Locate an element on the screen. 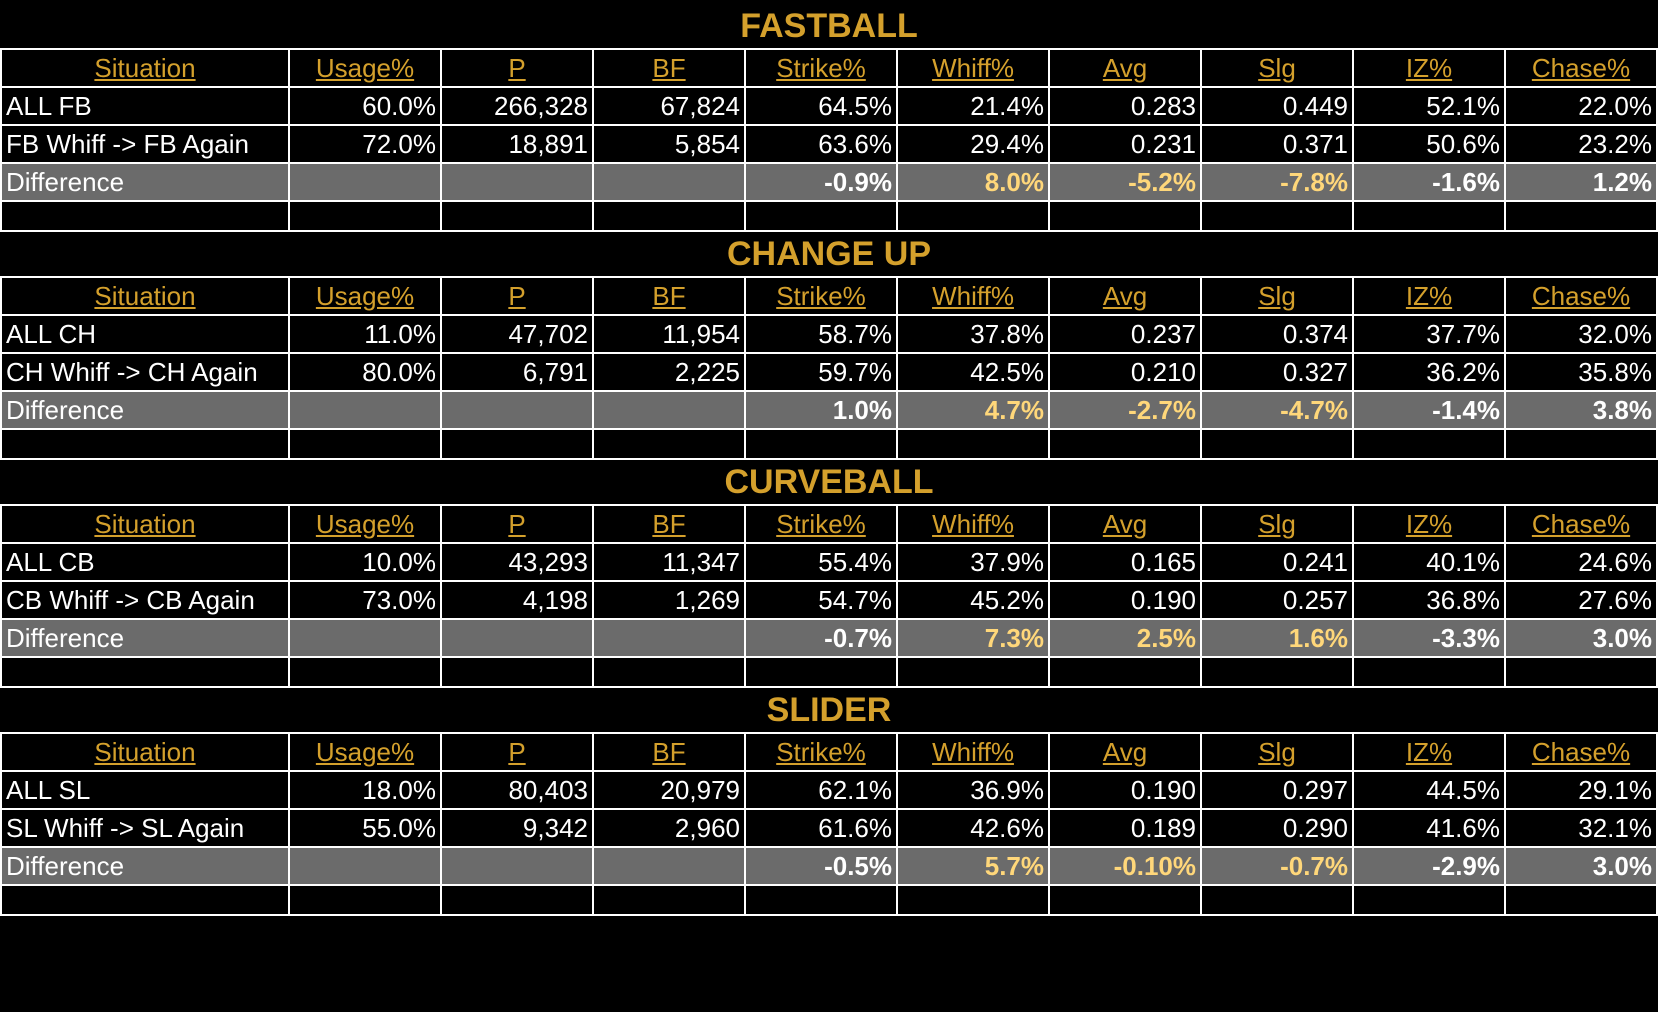 The height and width of the screenshot is (1012, 1658). cell-iz: 41.6% is located at coordinates (1429, 828).